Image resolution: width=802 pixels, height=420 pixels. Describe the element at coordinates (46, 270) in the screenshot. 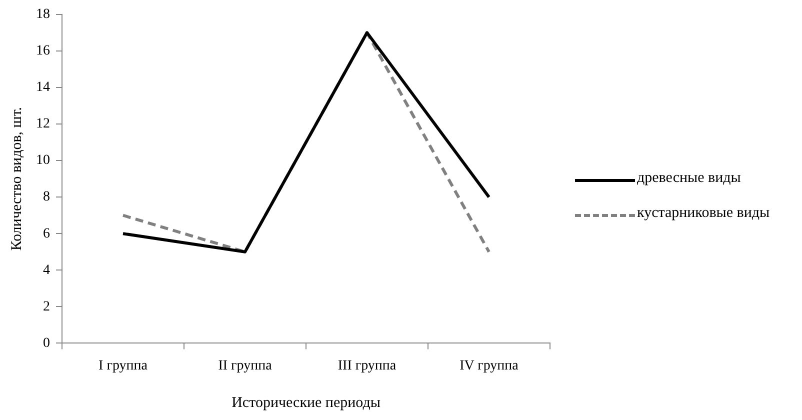

I see `y-tick-label: 4` at that location.